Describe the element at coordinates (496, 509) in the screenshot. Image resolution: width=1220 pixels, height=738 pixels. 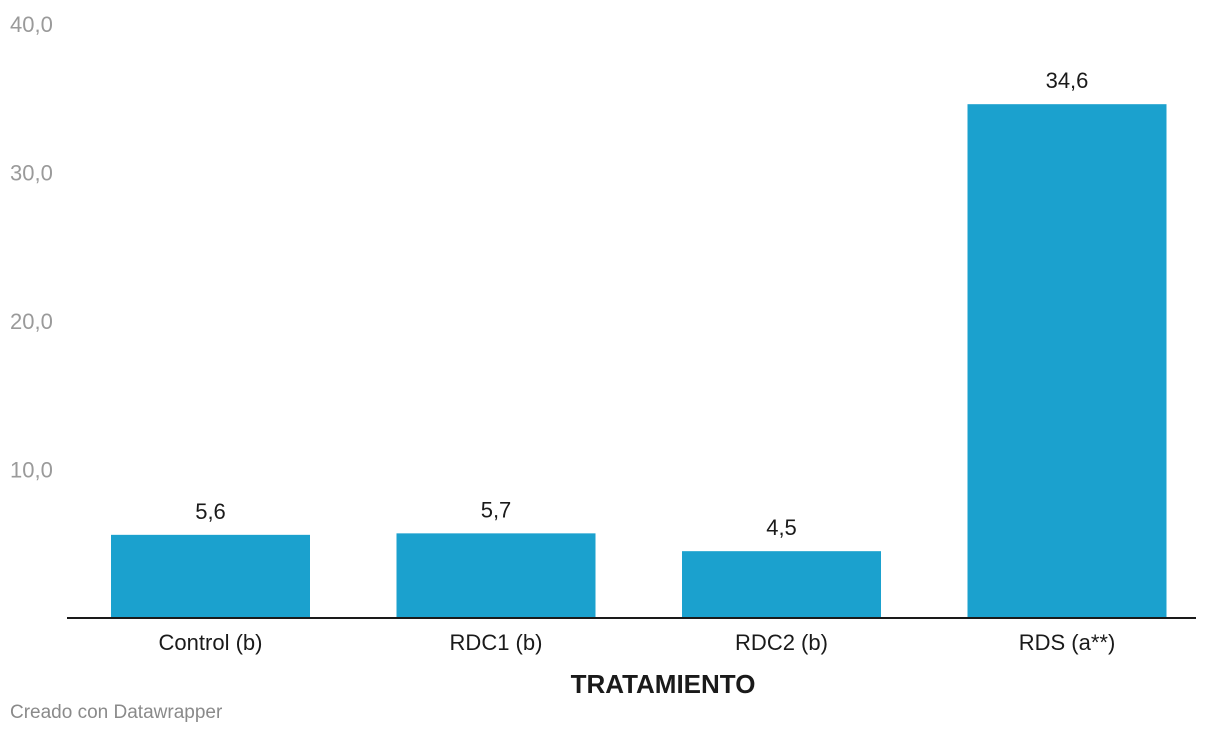
I see `bar-value-label: 5,7` at that location.